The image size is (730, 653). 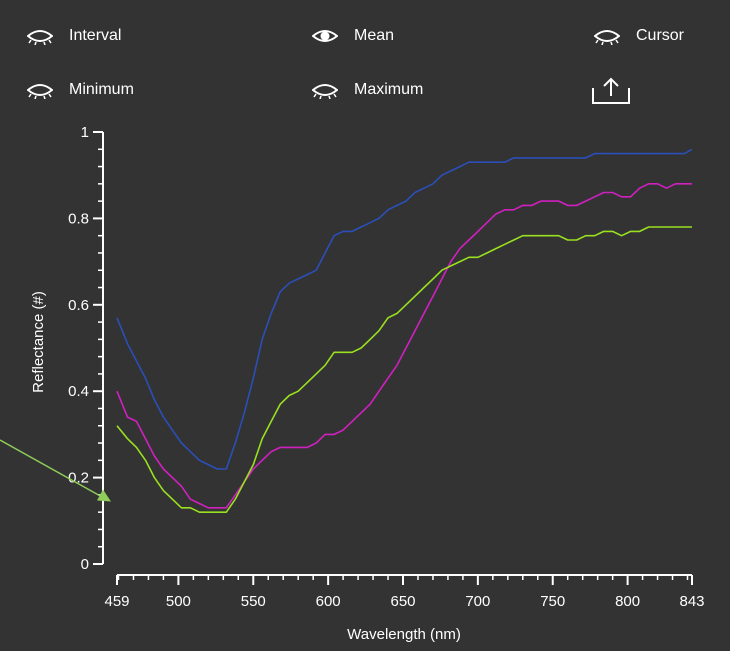 I want to click on y-tick-label: 0.2, so click(x=78, y=478).